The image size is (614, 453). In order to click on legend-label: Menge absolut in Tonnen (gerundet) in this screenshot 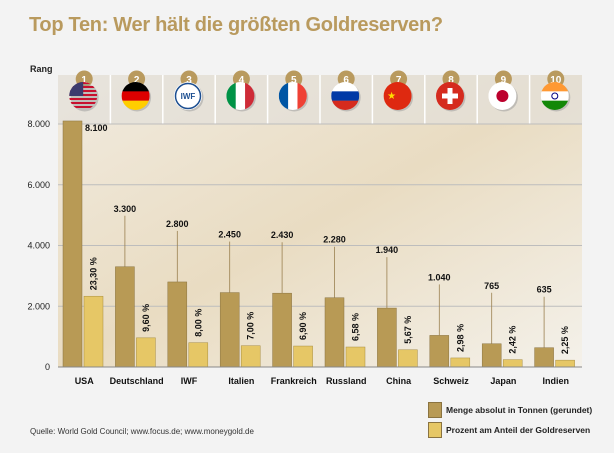, I will do `click(519, 410)`.